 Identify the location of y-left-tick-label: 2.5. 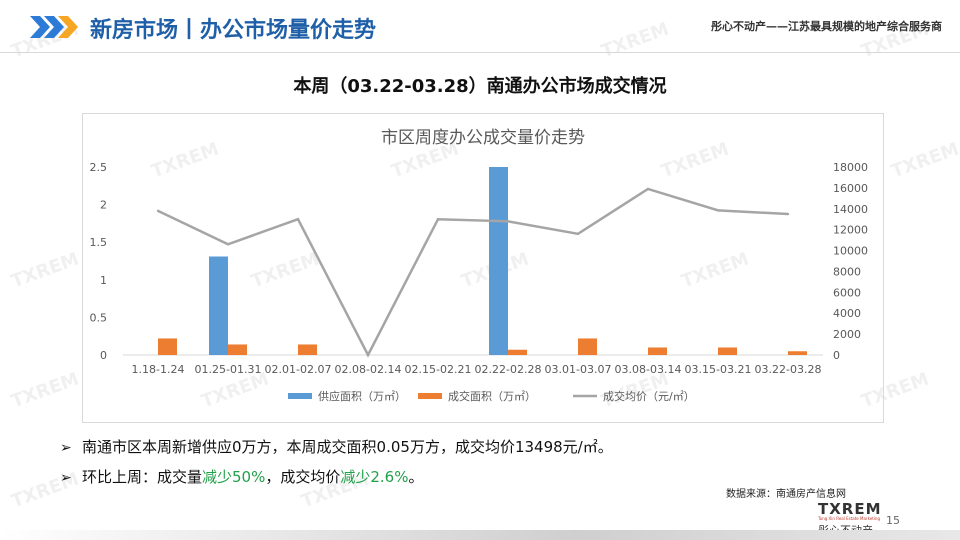
(99, 167).